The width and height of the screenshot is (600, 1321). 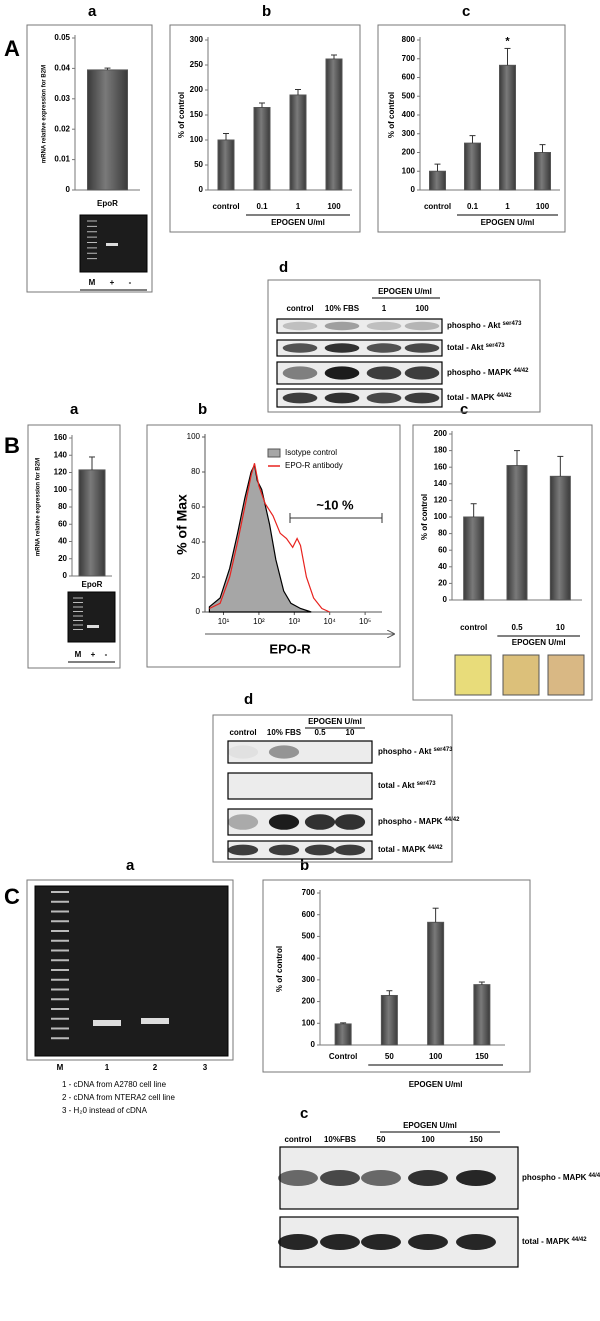 I want to click on y-tick-label: 600, so click(x=309, y=914).